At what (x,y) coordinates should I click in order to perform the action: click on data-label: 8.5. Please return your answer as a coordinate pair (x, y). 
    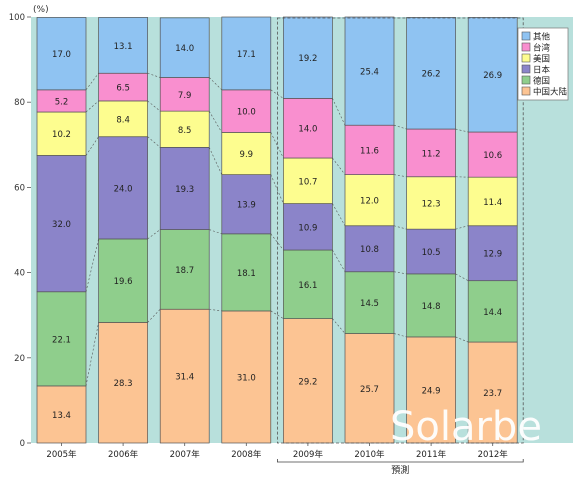
    Looking at the image, I should click on (185, 131).